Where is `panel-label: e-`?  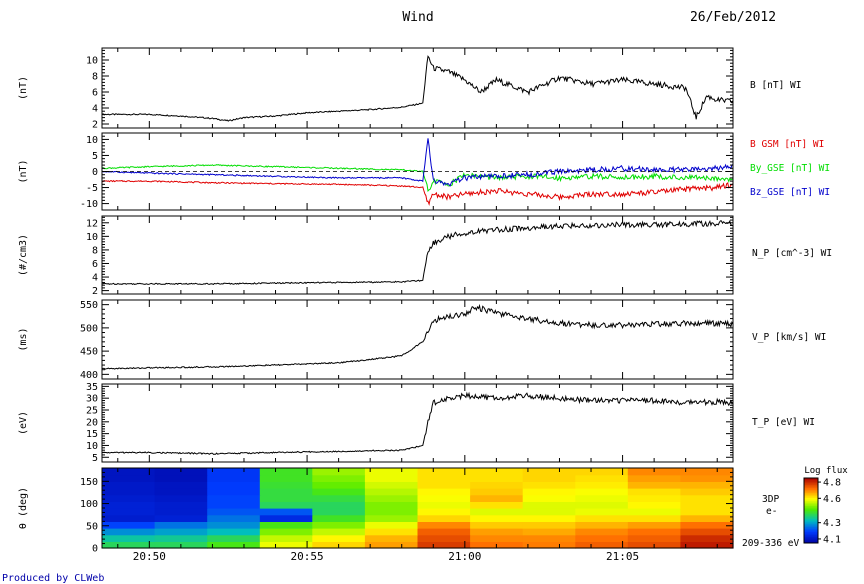 panel-label: e- is located at coordinates (771, 511).